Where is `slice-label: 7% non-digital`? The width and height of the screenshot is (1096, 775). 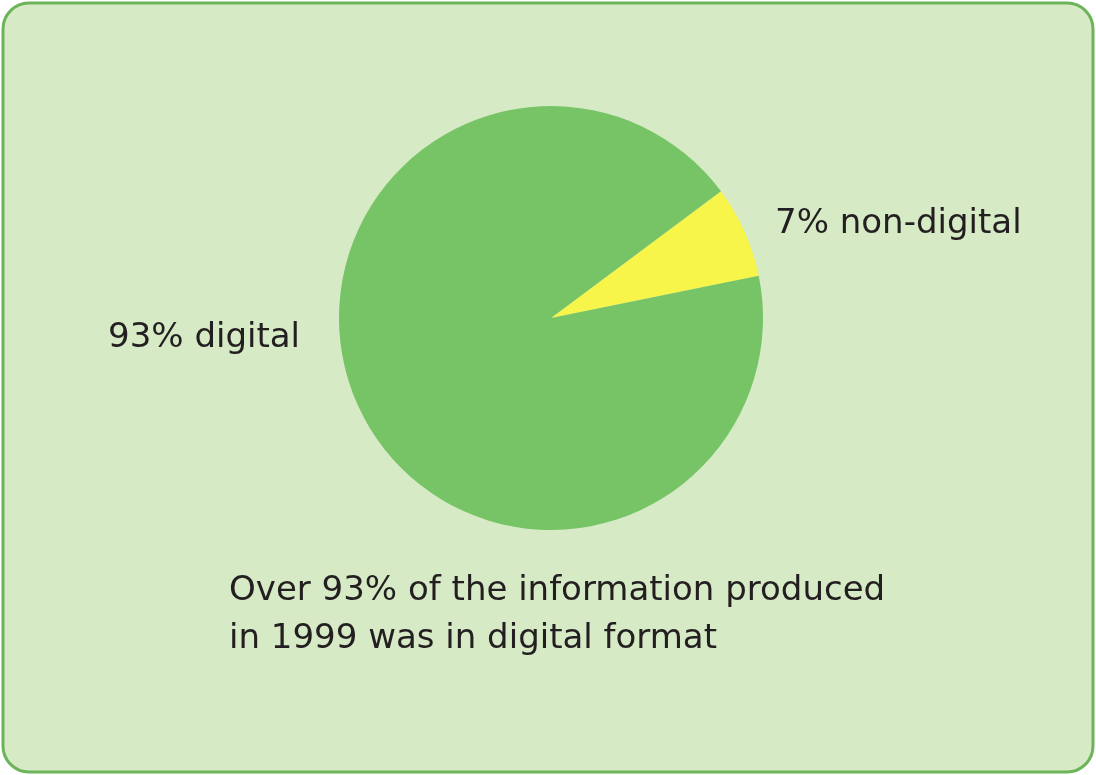
slice-label: 7% non-digital is located at coordinates (898, 221).